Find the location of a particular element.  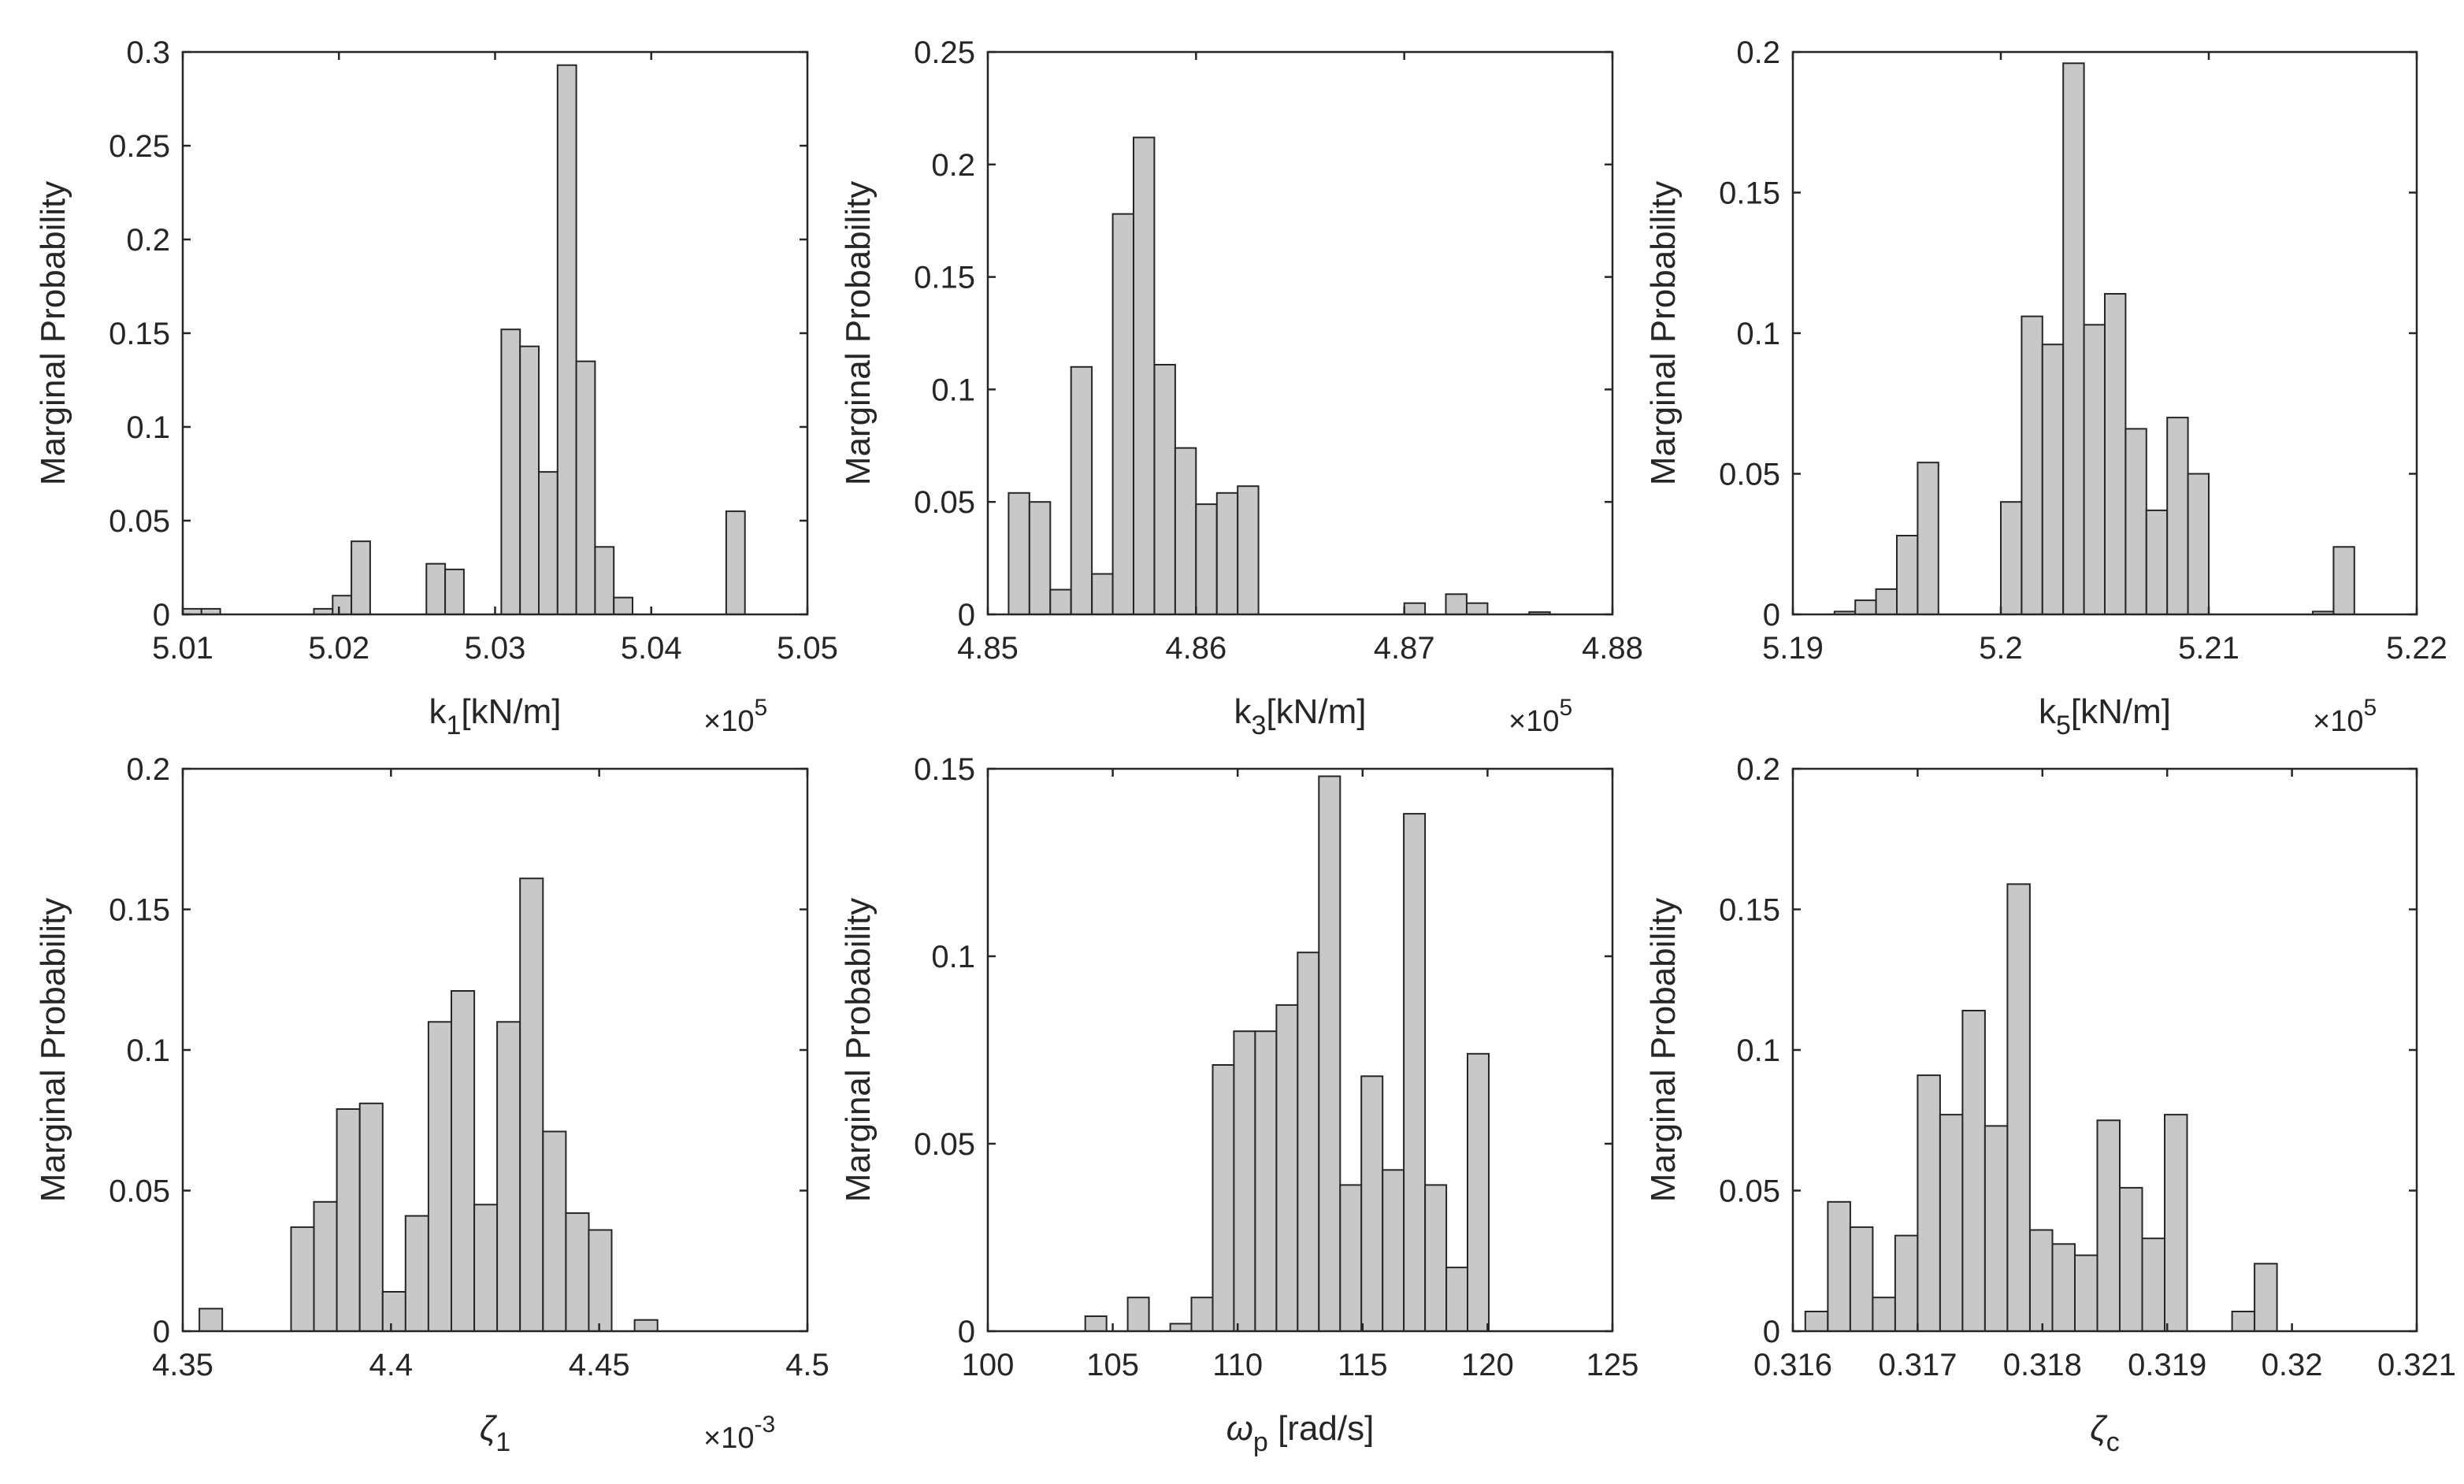

x-tick-label: 5.04 is located at coordinates (651, 649).